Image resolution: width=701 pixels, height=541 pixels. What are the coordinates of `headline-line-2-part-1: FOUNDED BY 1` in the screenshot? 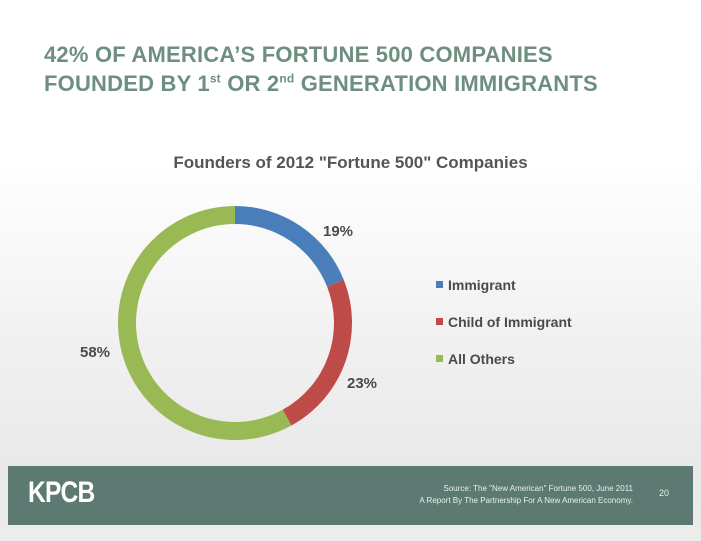 It's located at (127, 83).